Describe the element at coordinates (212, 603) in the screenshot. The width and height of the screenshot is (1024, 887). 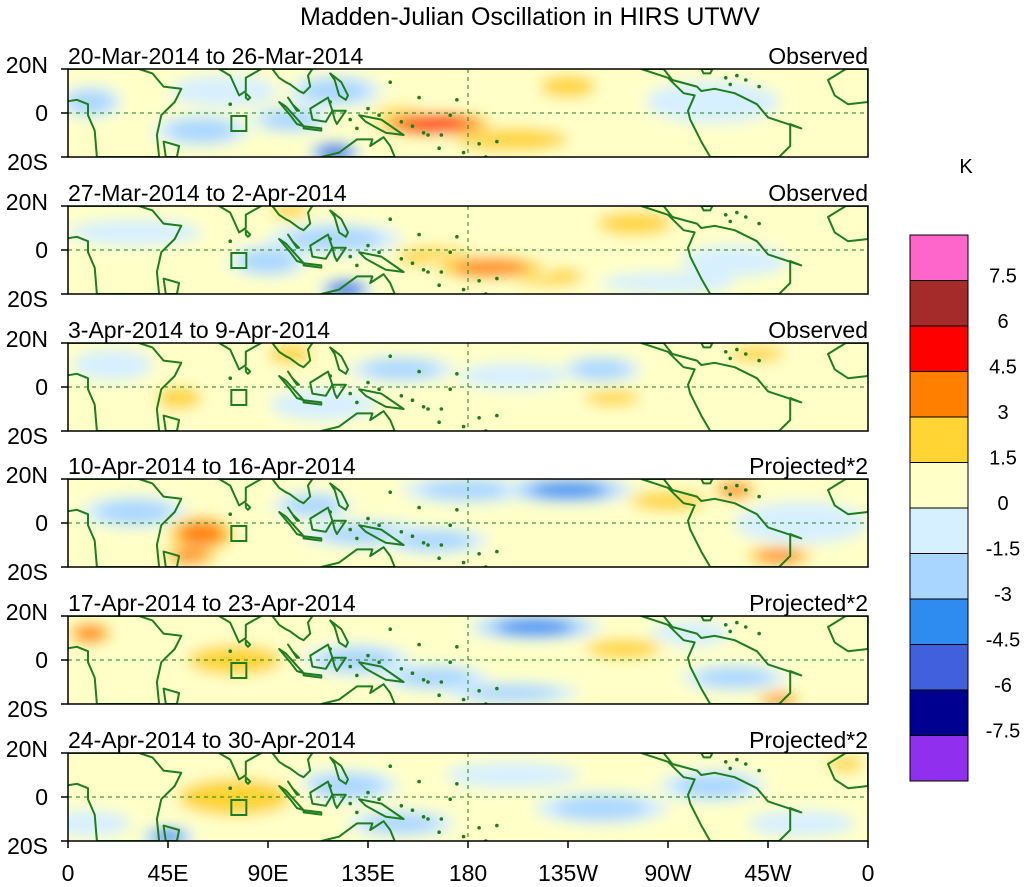
I see `panel-period: 17-Apr-2014 to 23-Apr-2014` at that location.